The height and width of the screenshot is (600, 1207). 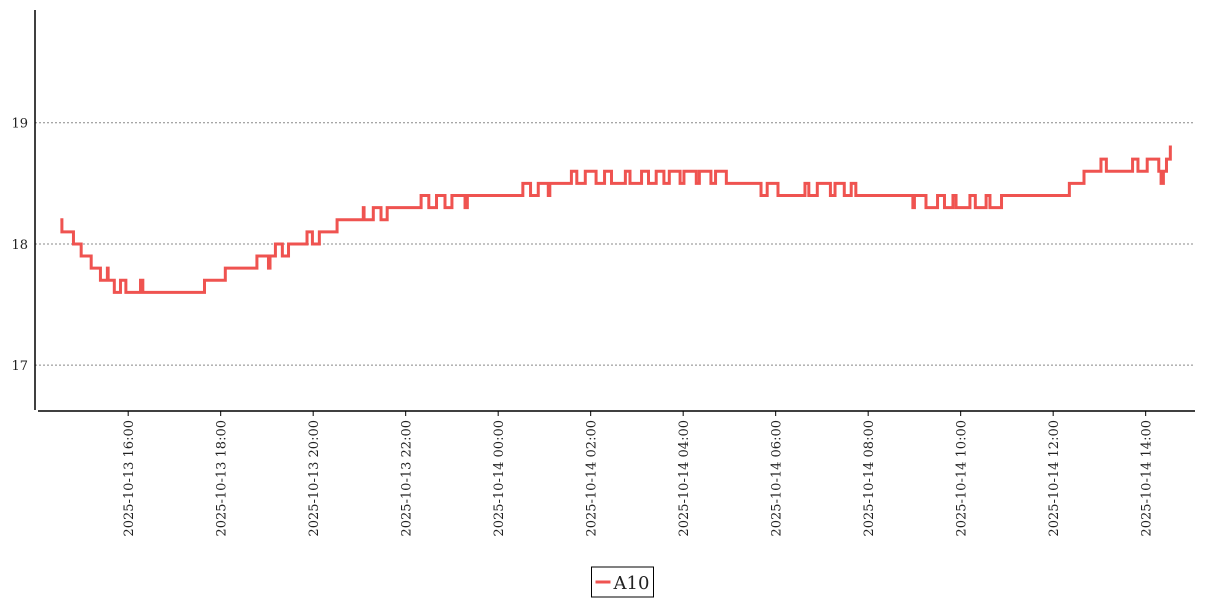 I want to click on x-tick-label: 2025-10-13 18:00, so click(x=222, y=478).